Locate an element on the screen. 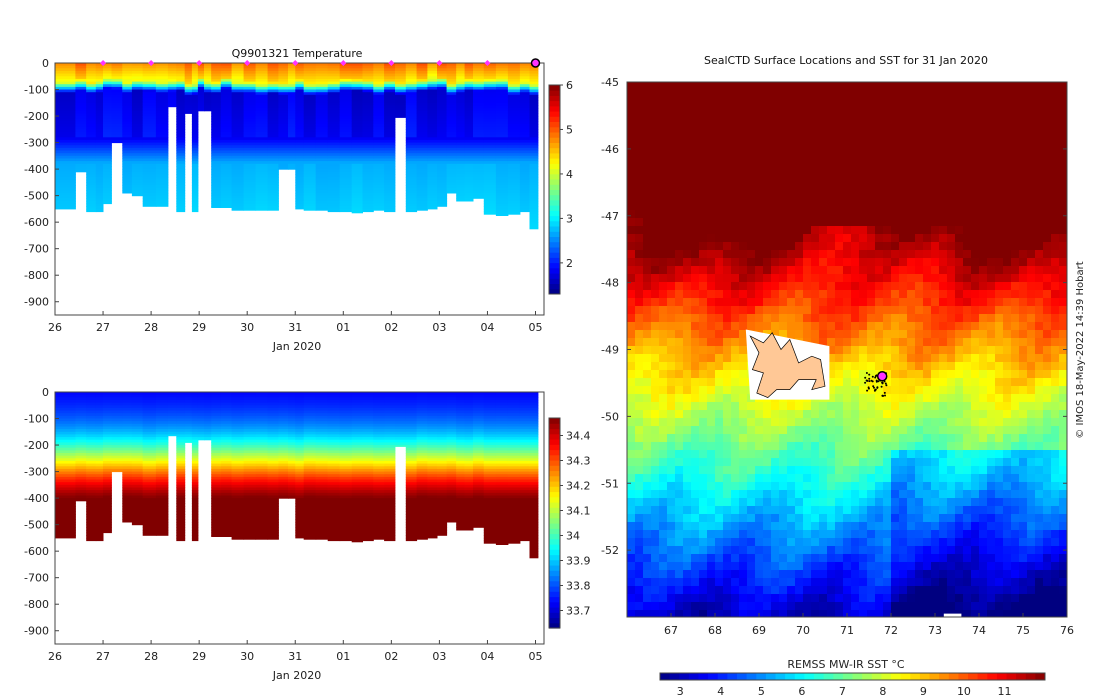 This screenshot has height=700, width=1100. temperature-x-label: Jan 2020 is located at coordinates (296, 346).